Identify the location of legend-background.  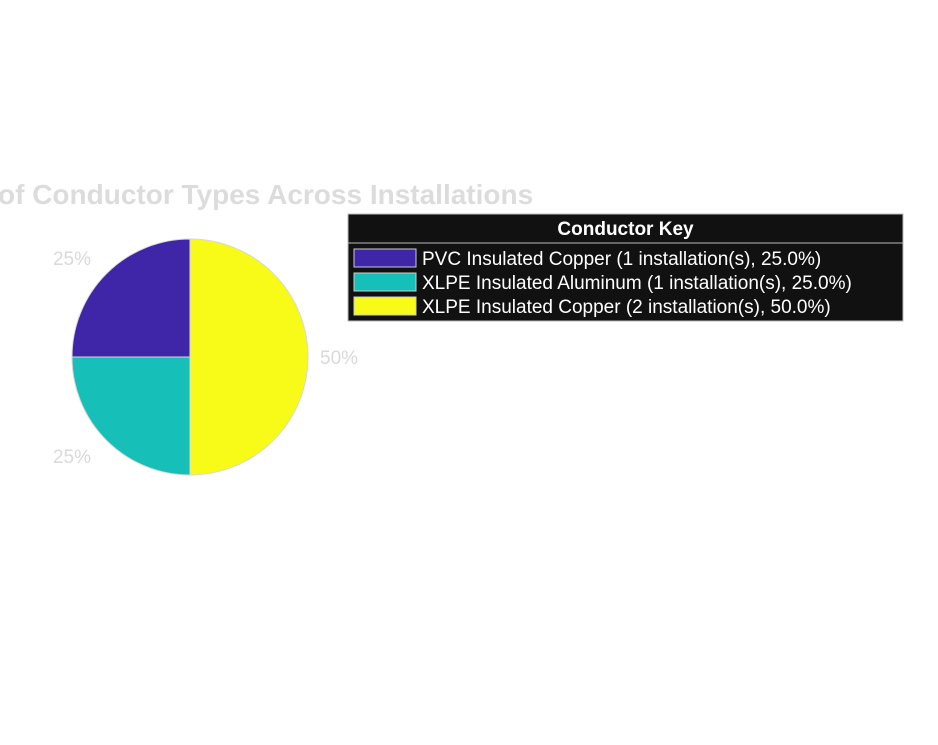
(625, 267).